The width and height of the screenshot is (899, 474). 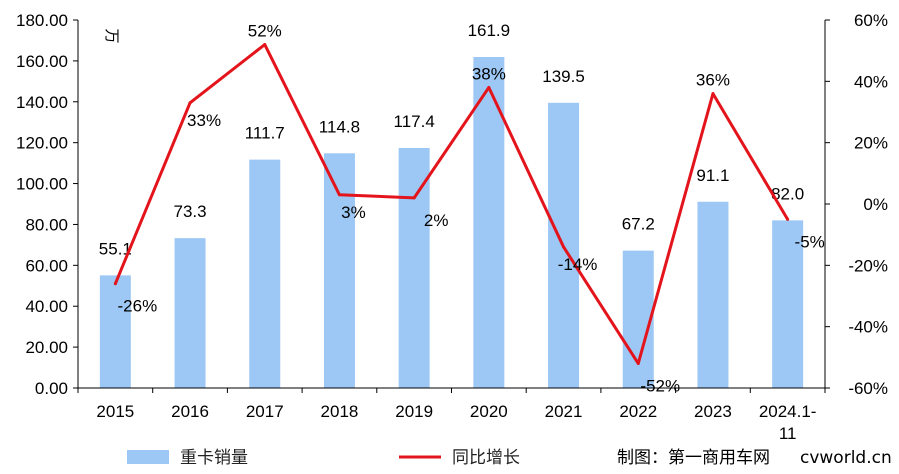 What do you see at coordinates (436, 220) in the screenshot?
I see `line-data-label: 2%` at bounding box center [436, 220].